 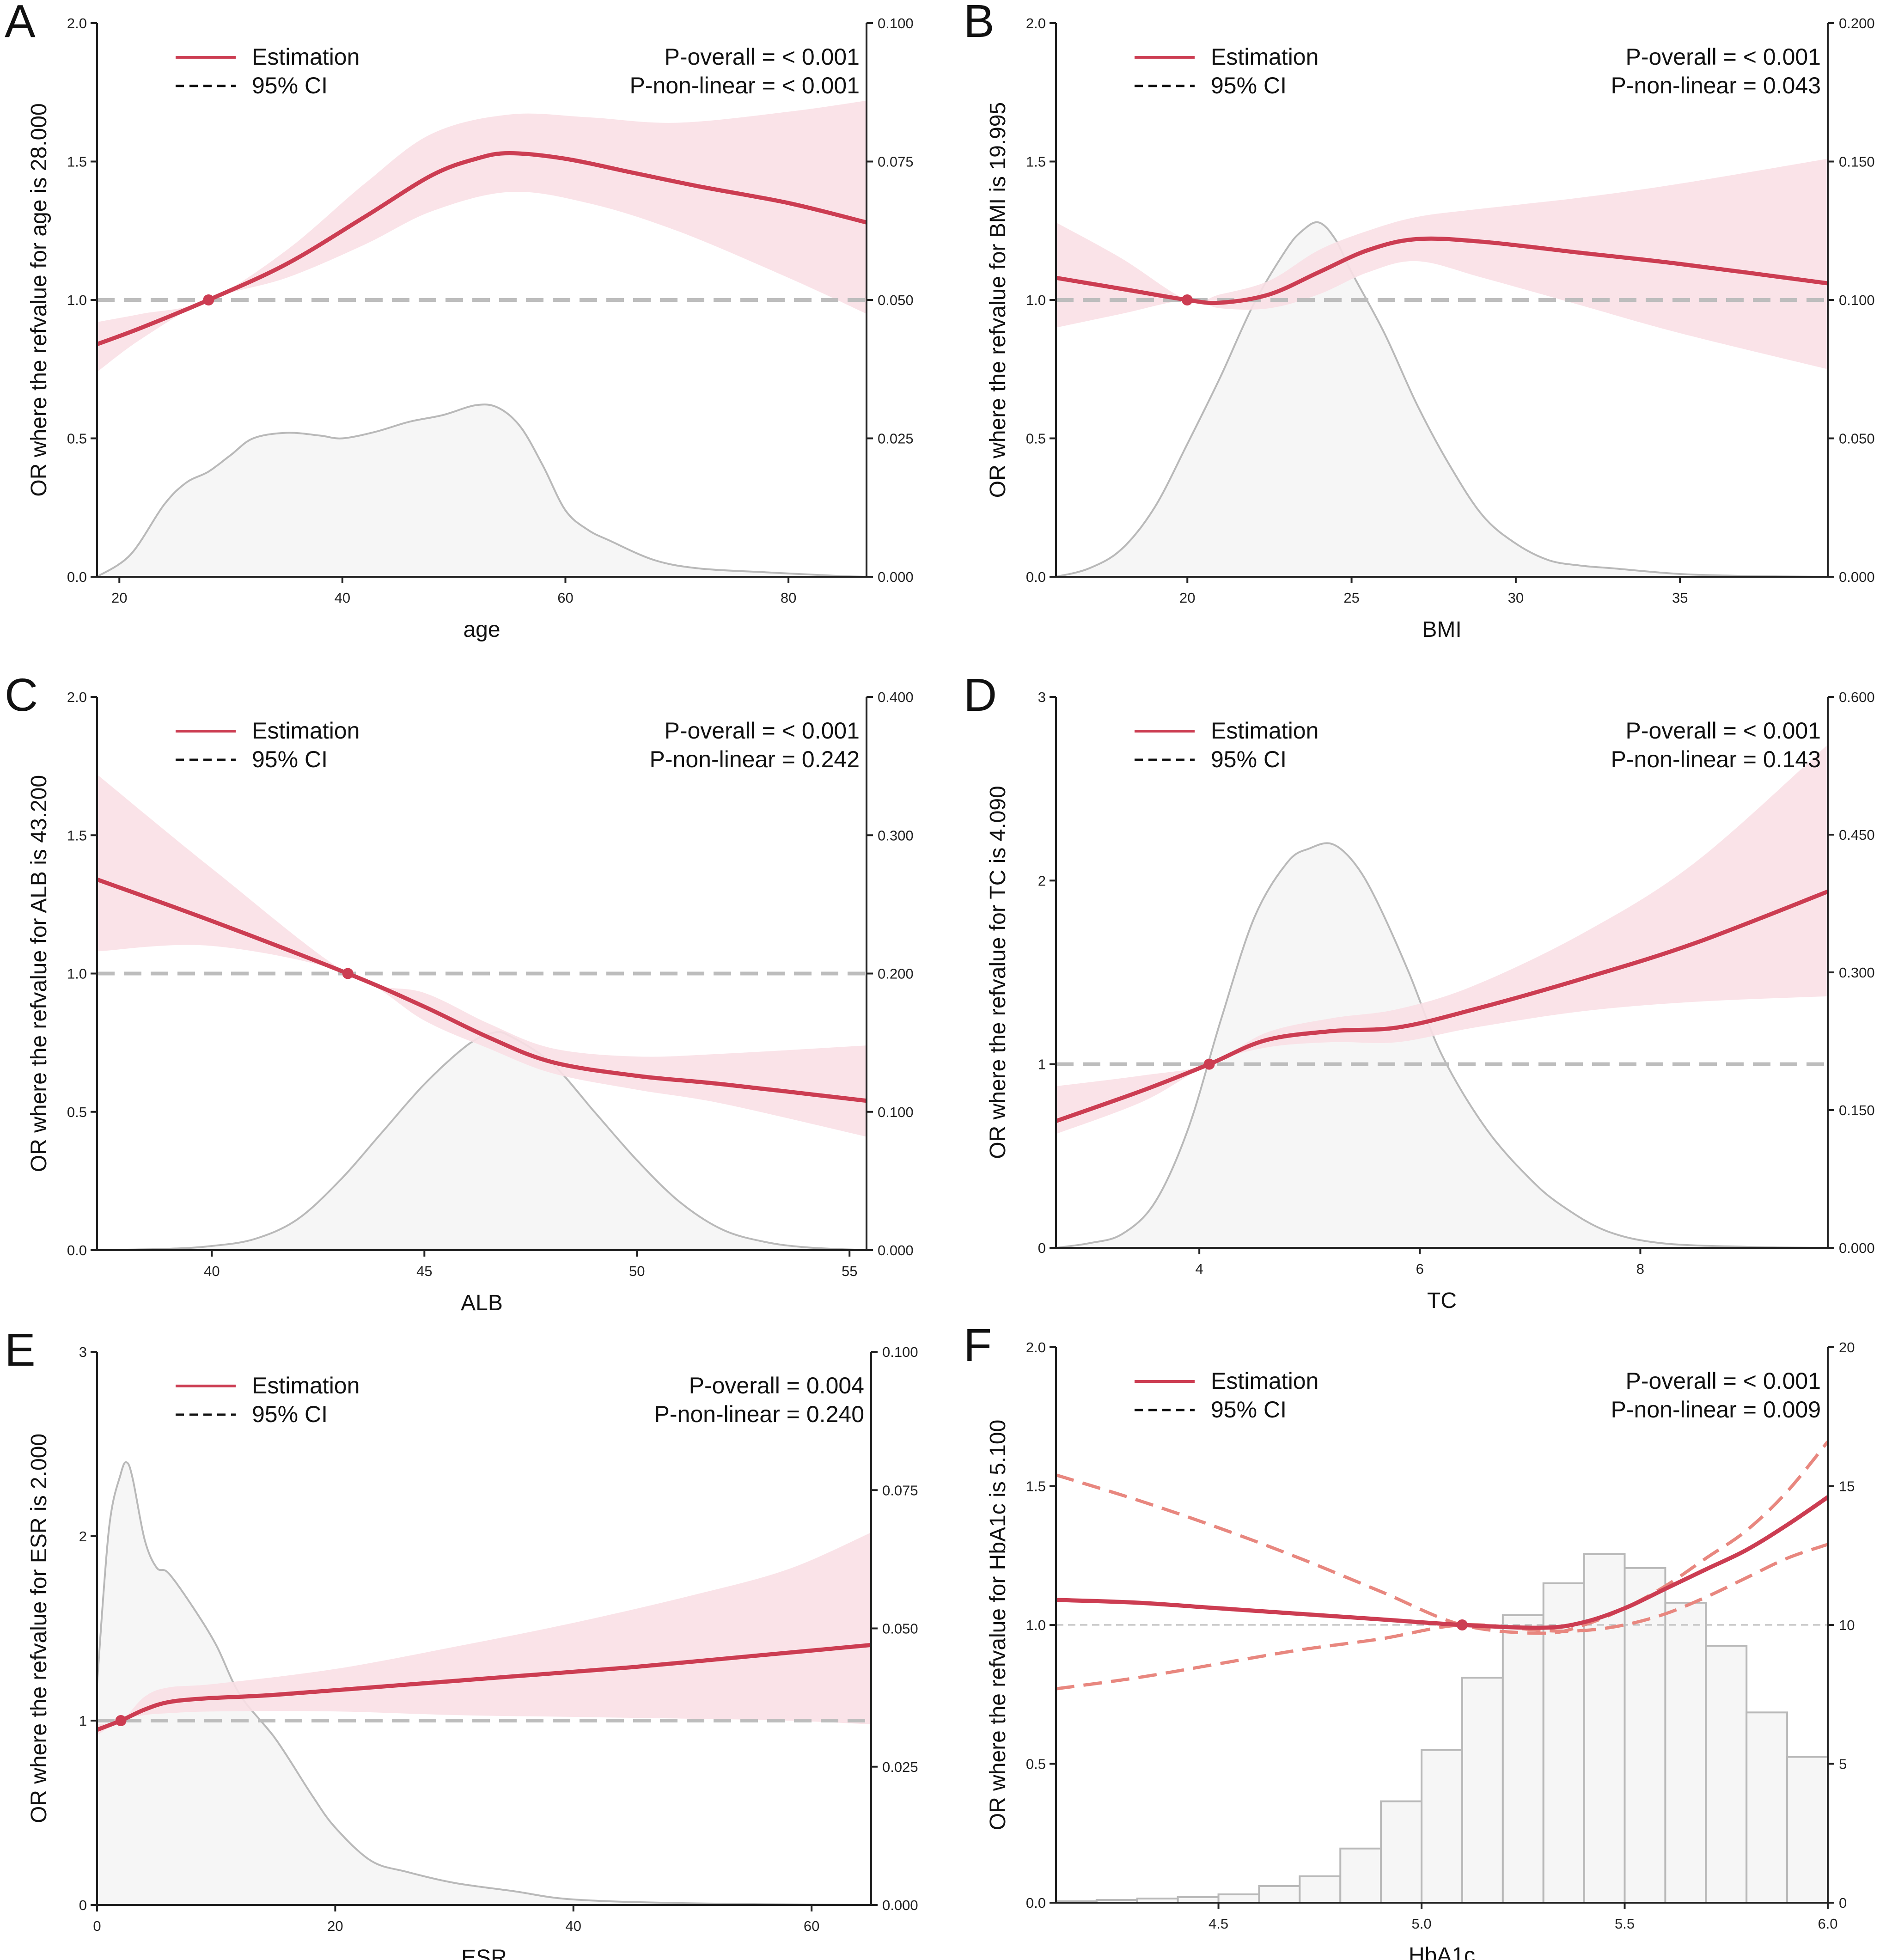 I want to click on x-tick-label: 5.5, so click(x=1625, y=1924).